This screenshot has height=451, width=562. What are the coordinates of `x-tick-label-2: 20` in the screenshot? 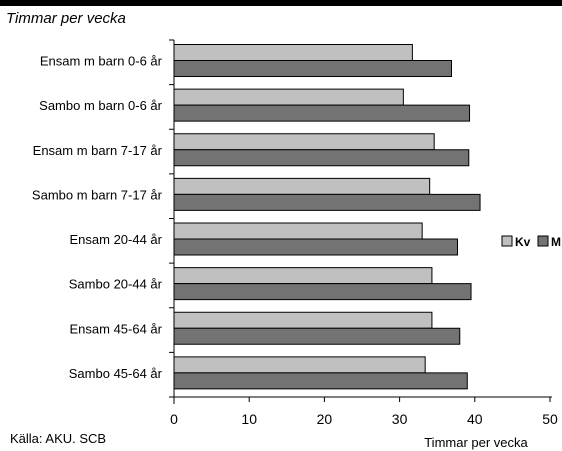 It's located at (325, 419).